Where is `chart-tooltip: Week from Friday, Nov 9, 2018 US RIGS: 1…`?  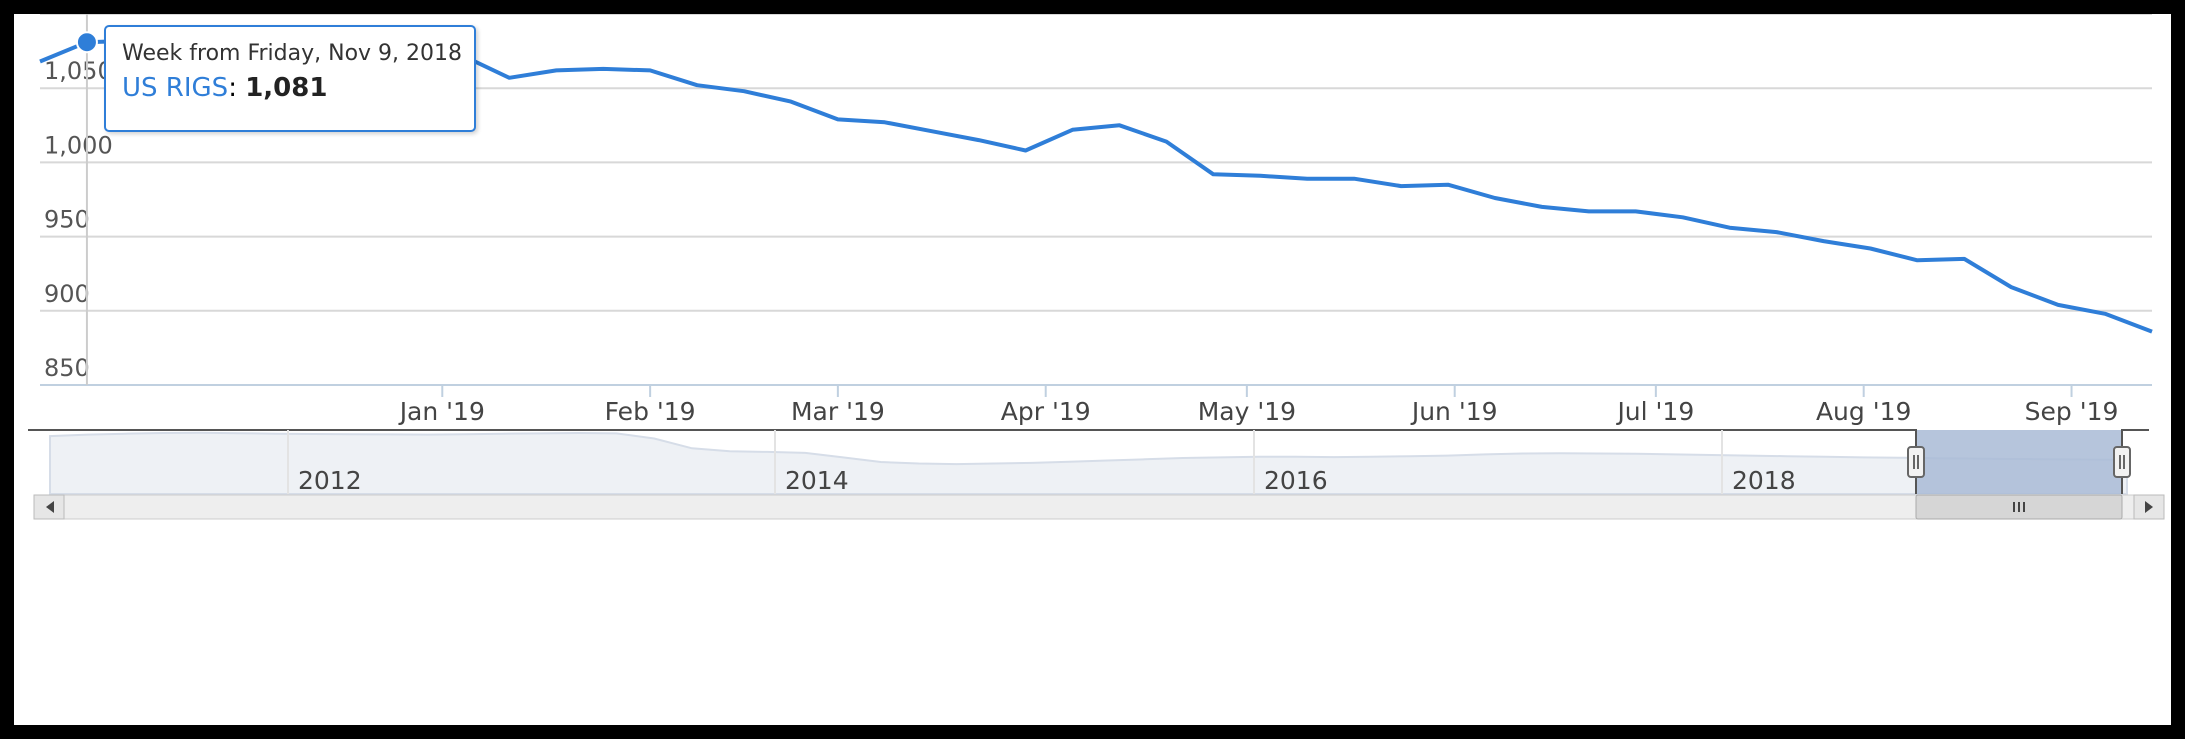
chart-tooltip: Week from Friday, Nov 9, 2018 US RIGS: 1… is located at coordinates (290, 78).